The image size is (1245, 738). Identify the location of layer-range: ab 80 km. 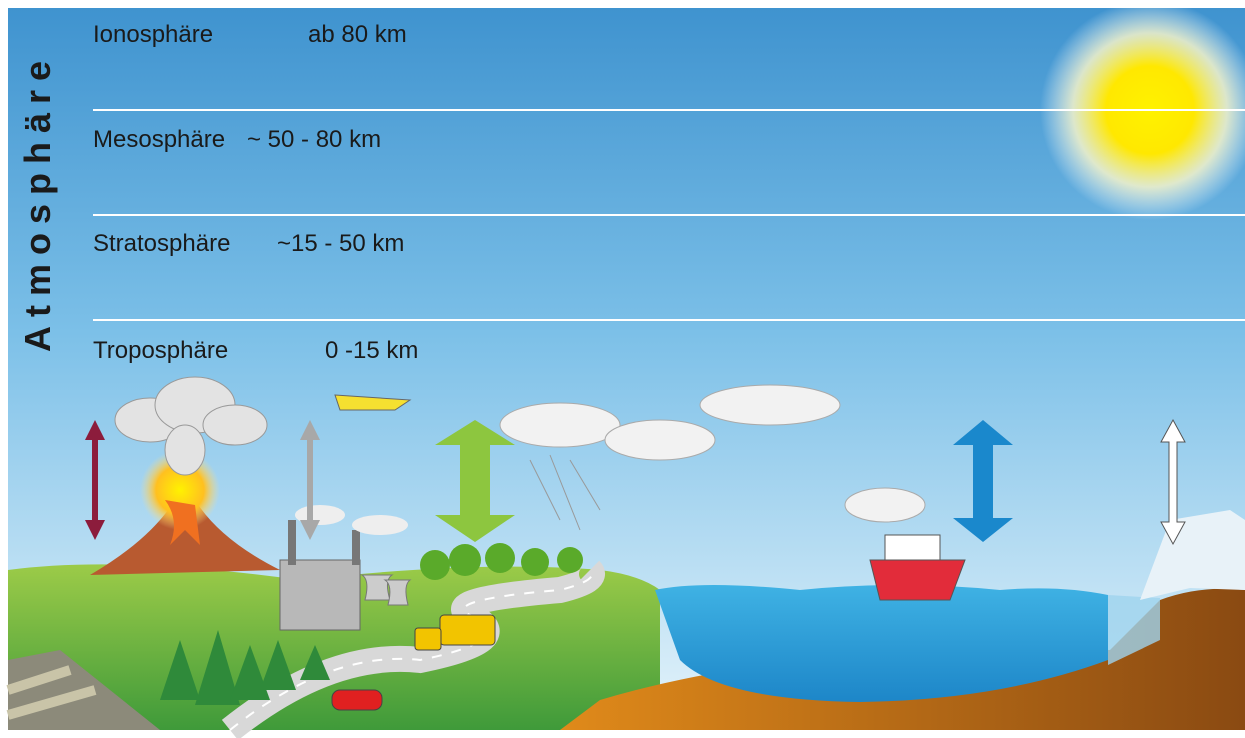
(357, 34).